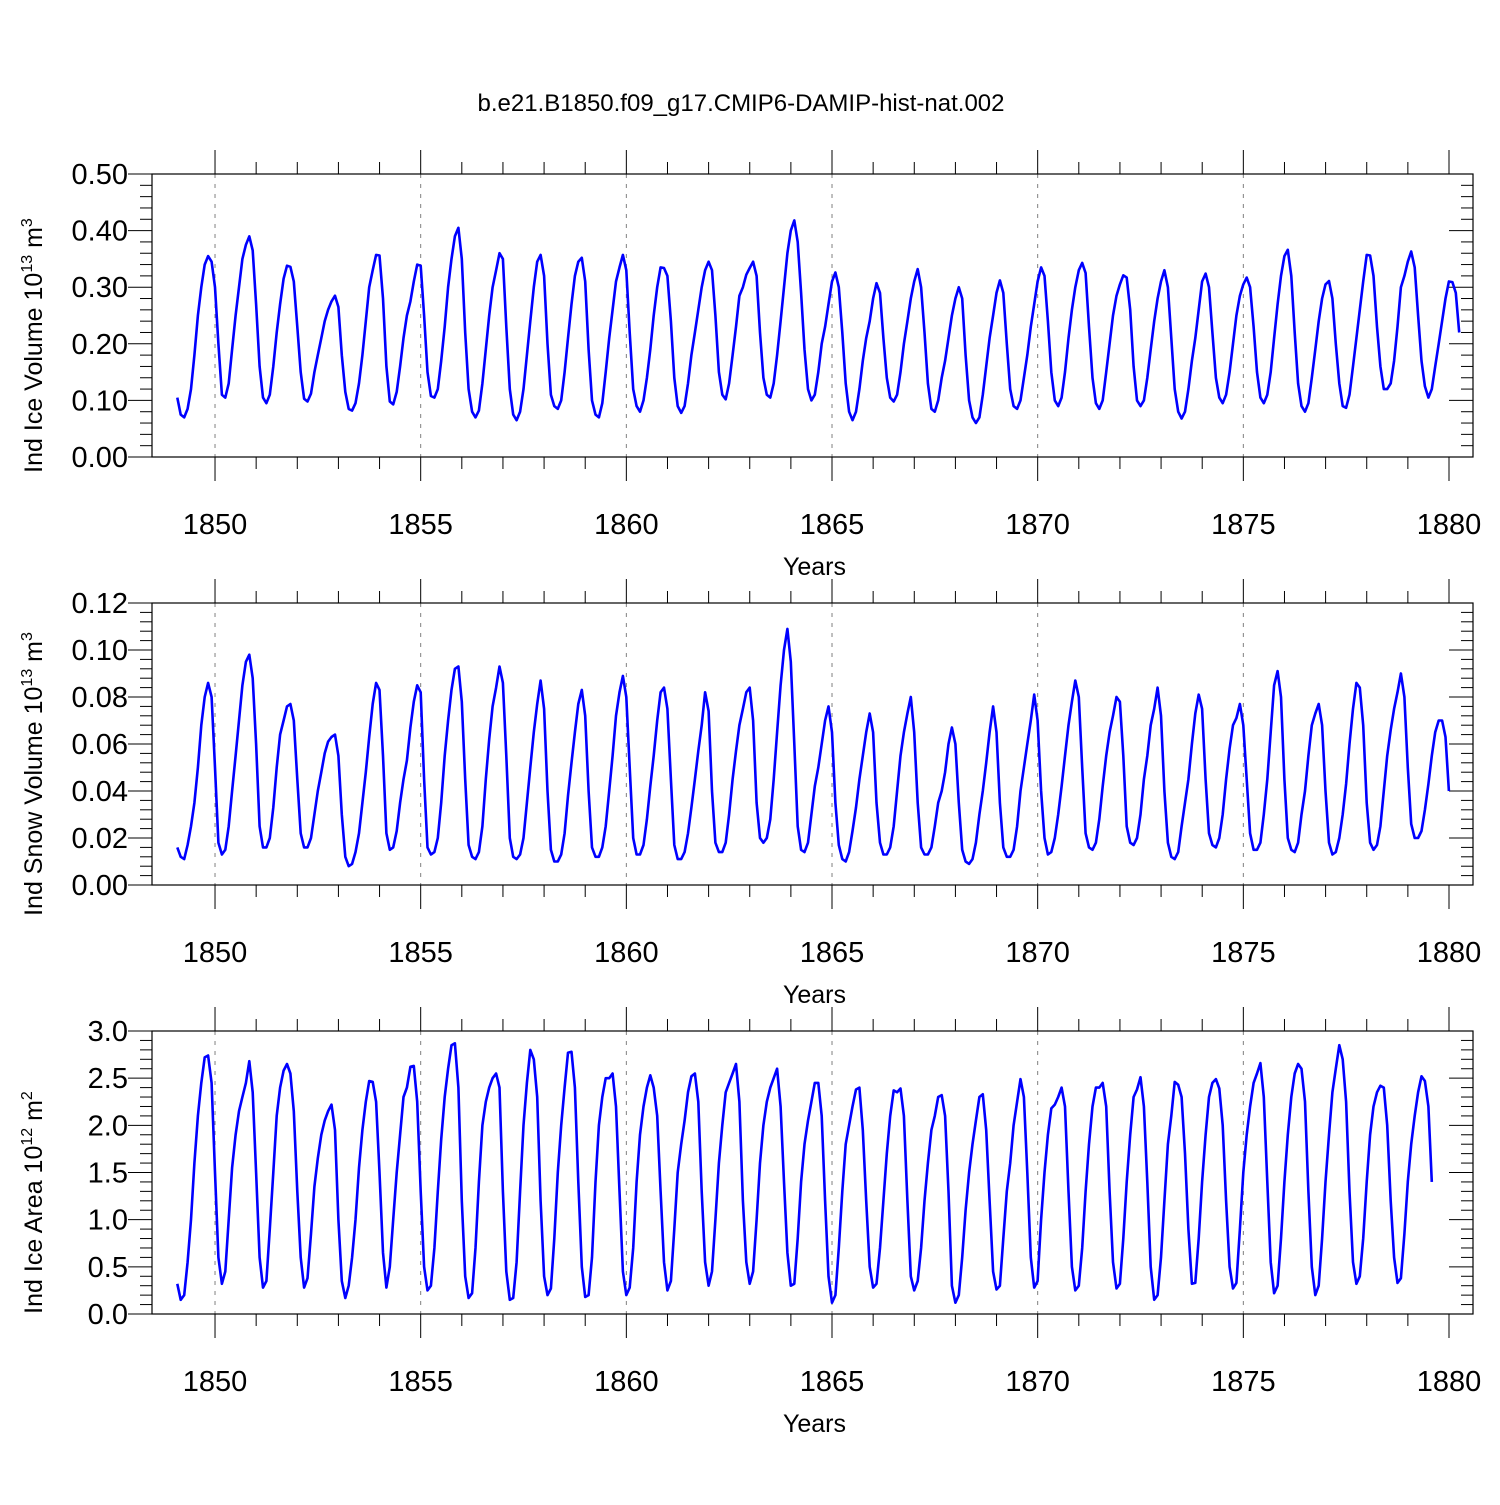  What do you see at coordinates (33, 774) in the screenshot?
I see `y-axis-label: Ind Snow Volume 1013 m3` at bounding box center [33, 774].